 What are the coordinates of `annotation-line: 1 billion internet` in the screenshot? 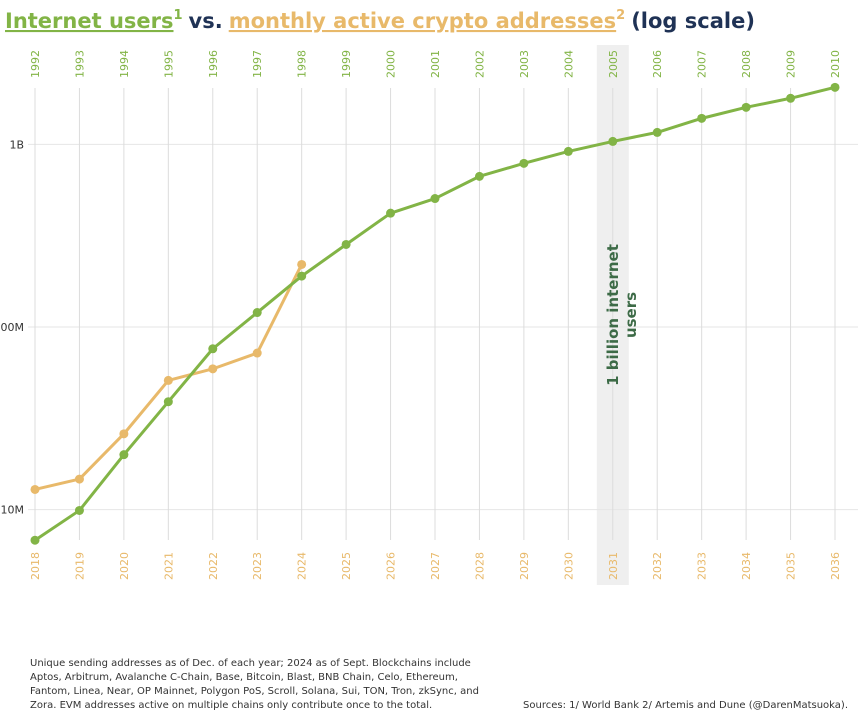 It's located at (613, 315).